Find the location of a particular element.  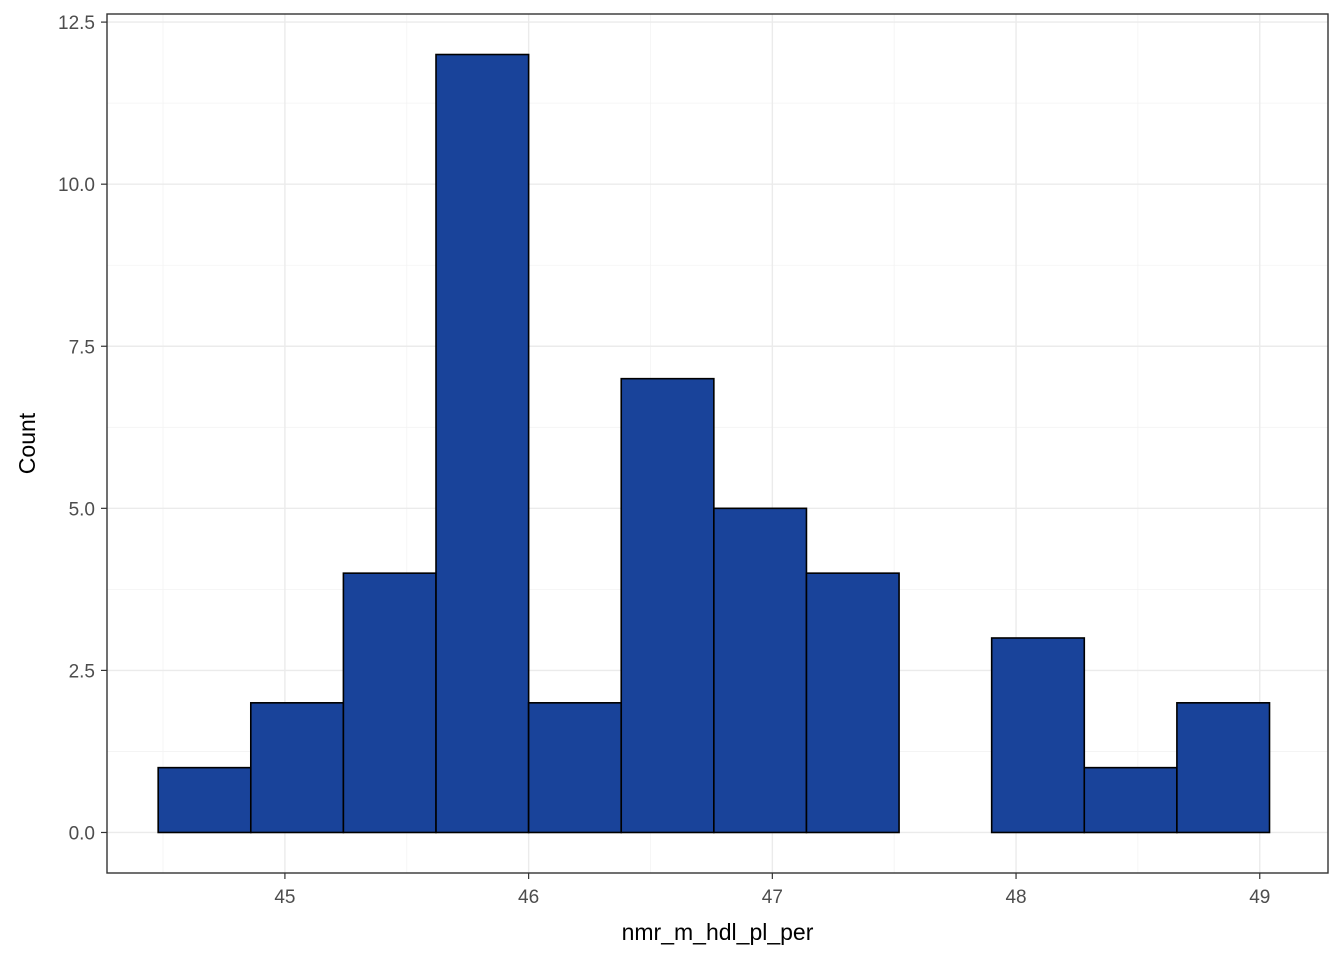

x-tick-label: 45 is located at coordinates (284, 897).